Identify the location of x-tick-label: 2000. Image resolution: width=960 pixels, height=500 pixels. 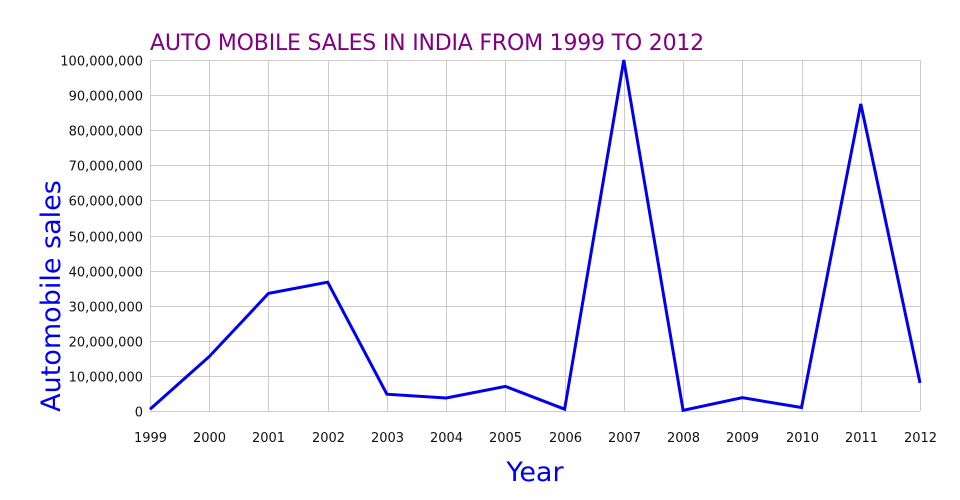
(209, 438).